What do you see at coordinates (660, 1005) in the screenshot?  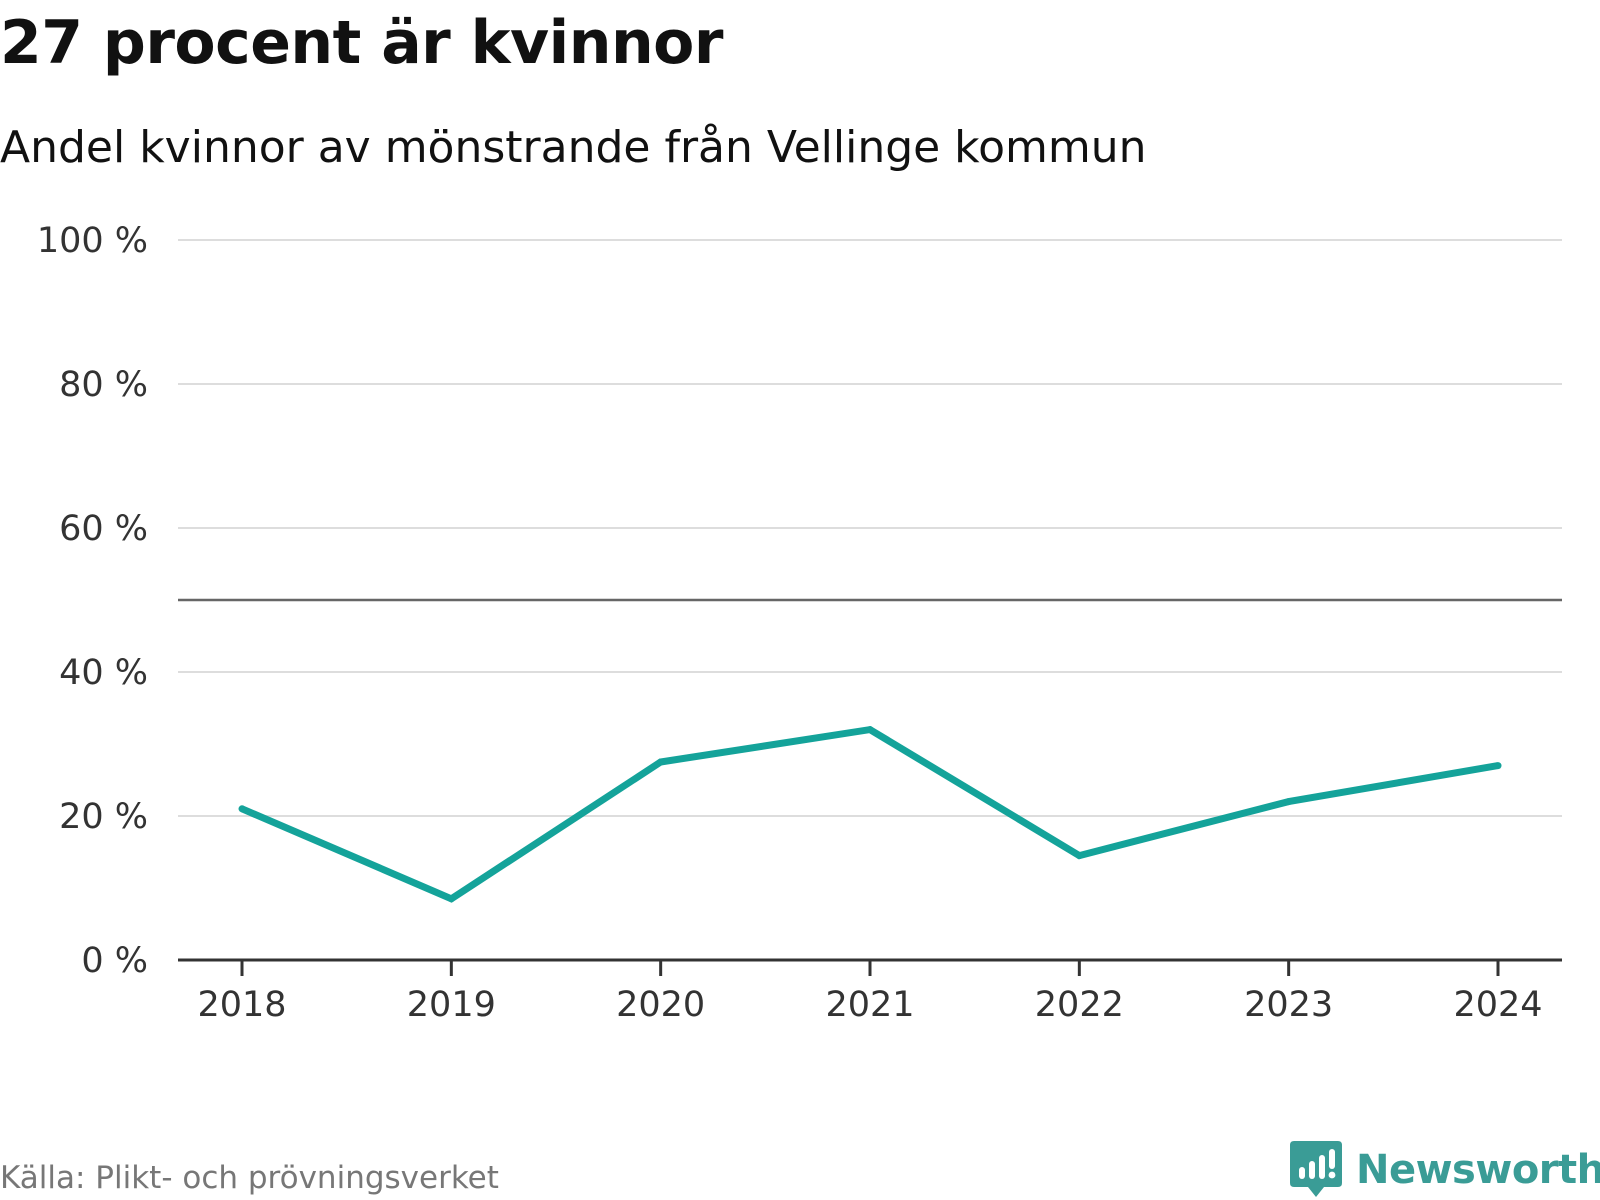 I see `x-tick-label: 2020` at bounding box center [660, 1005].